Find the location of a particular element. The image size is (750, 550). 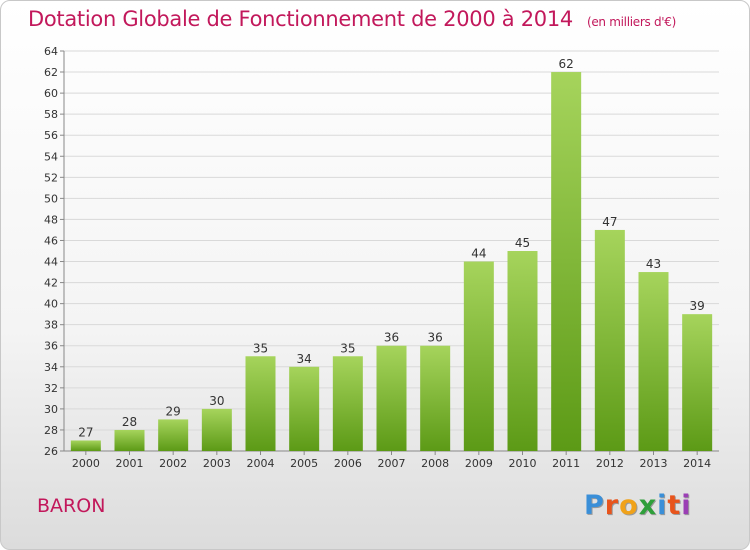

data-label: 27 is located at coordinates (85, 432).